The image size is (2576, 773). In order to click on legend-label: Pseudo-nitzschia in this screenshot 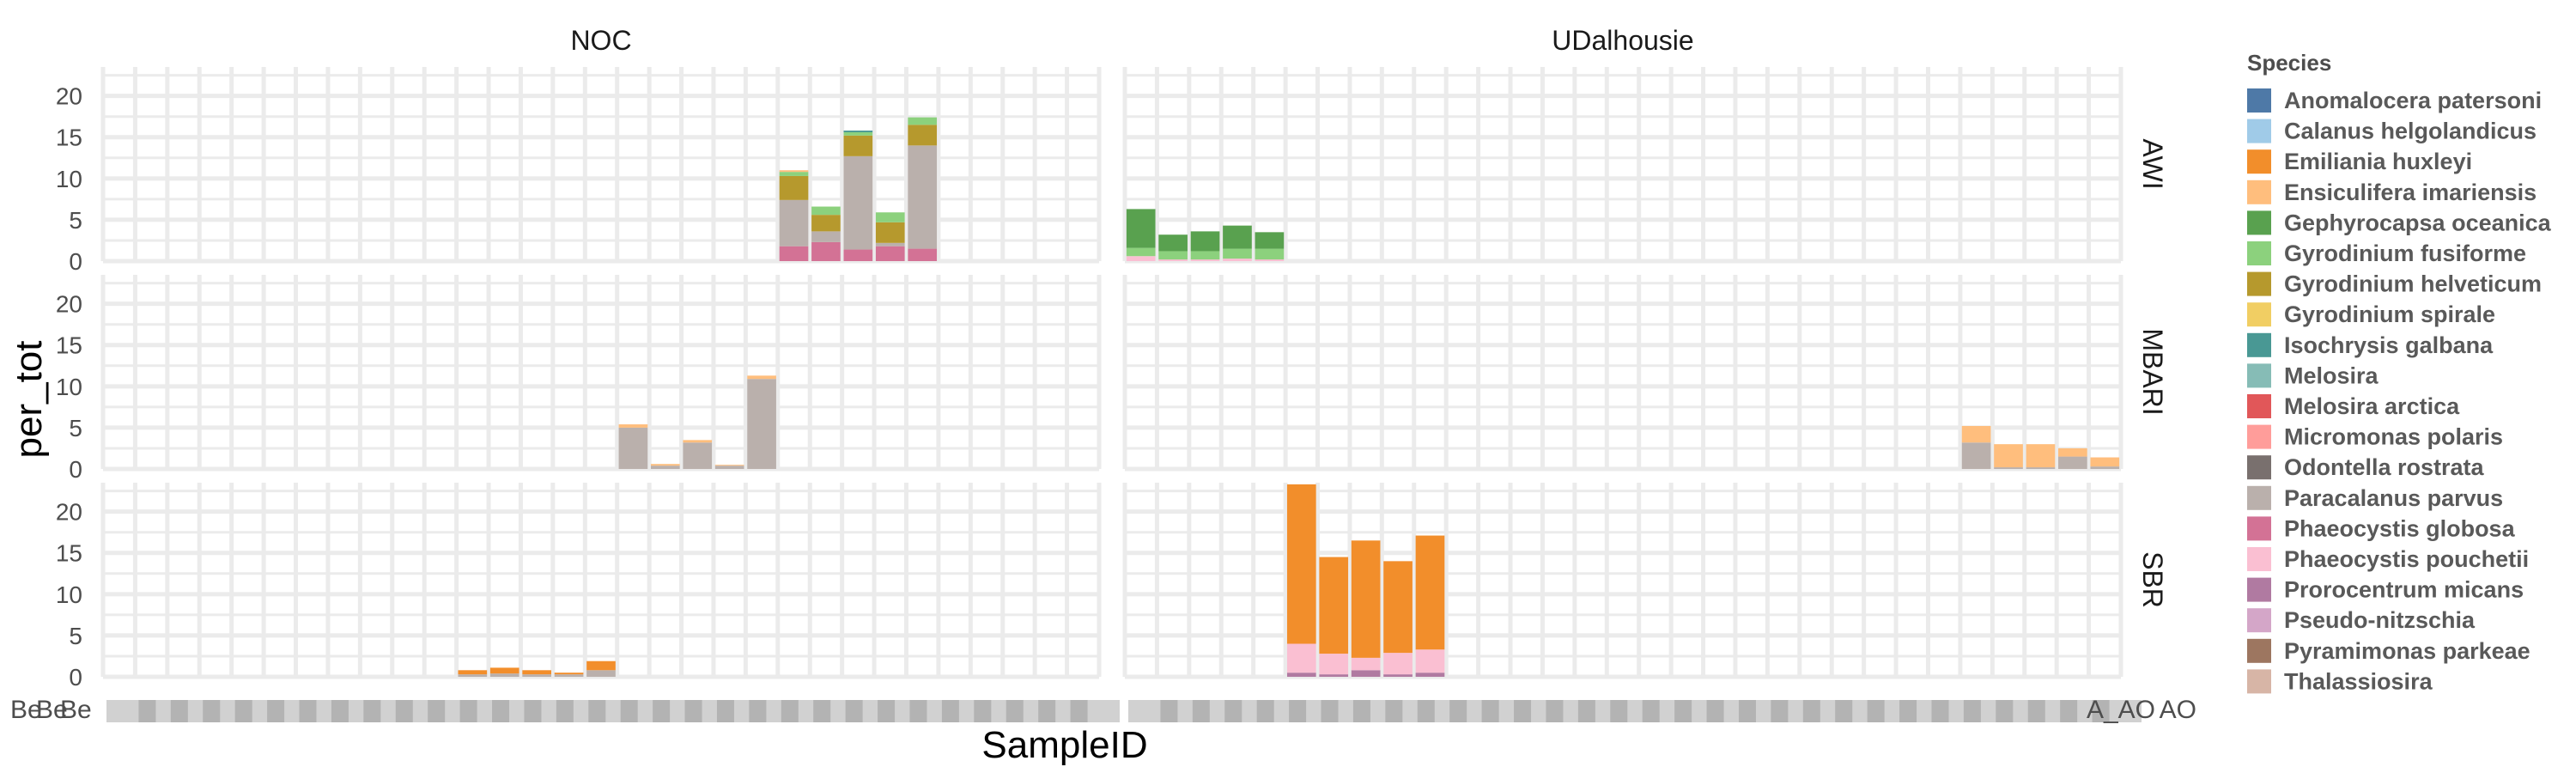, I will do `click(2380, 620)`.